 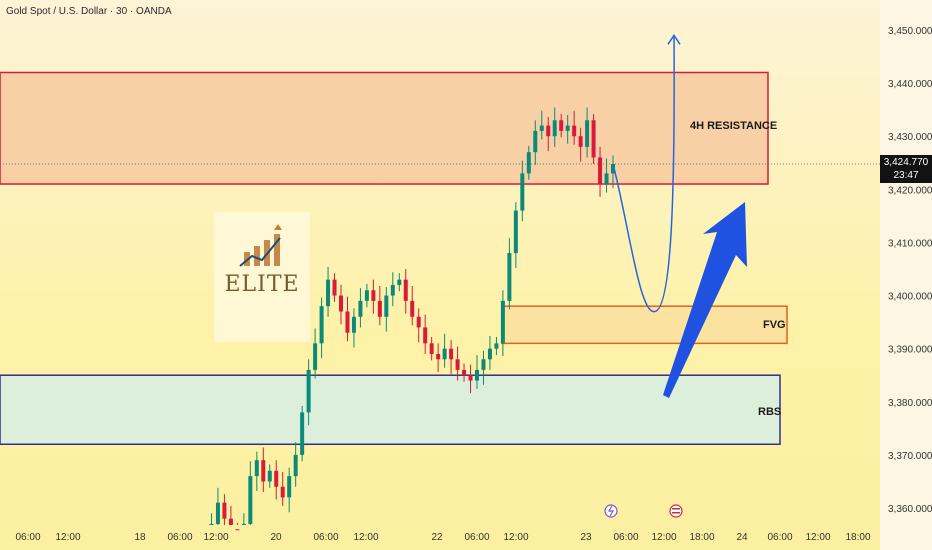 What do you see at coordinates (906, 169) in the screenshot?
I see `last-price-tag: 3,424.770 23:47` at bounding box center [906, 169].